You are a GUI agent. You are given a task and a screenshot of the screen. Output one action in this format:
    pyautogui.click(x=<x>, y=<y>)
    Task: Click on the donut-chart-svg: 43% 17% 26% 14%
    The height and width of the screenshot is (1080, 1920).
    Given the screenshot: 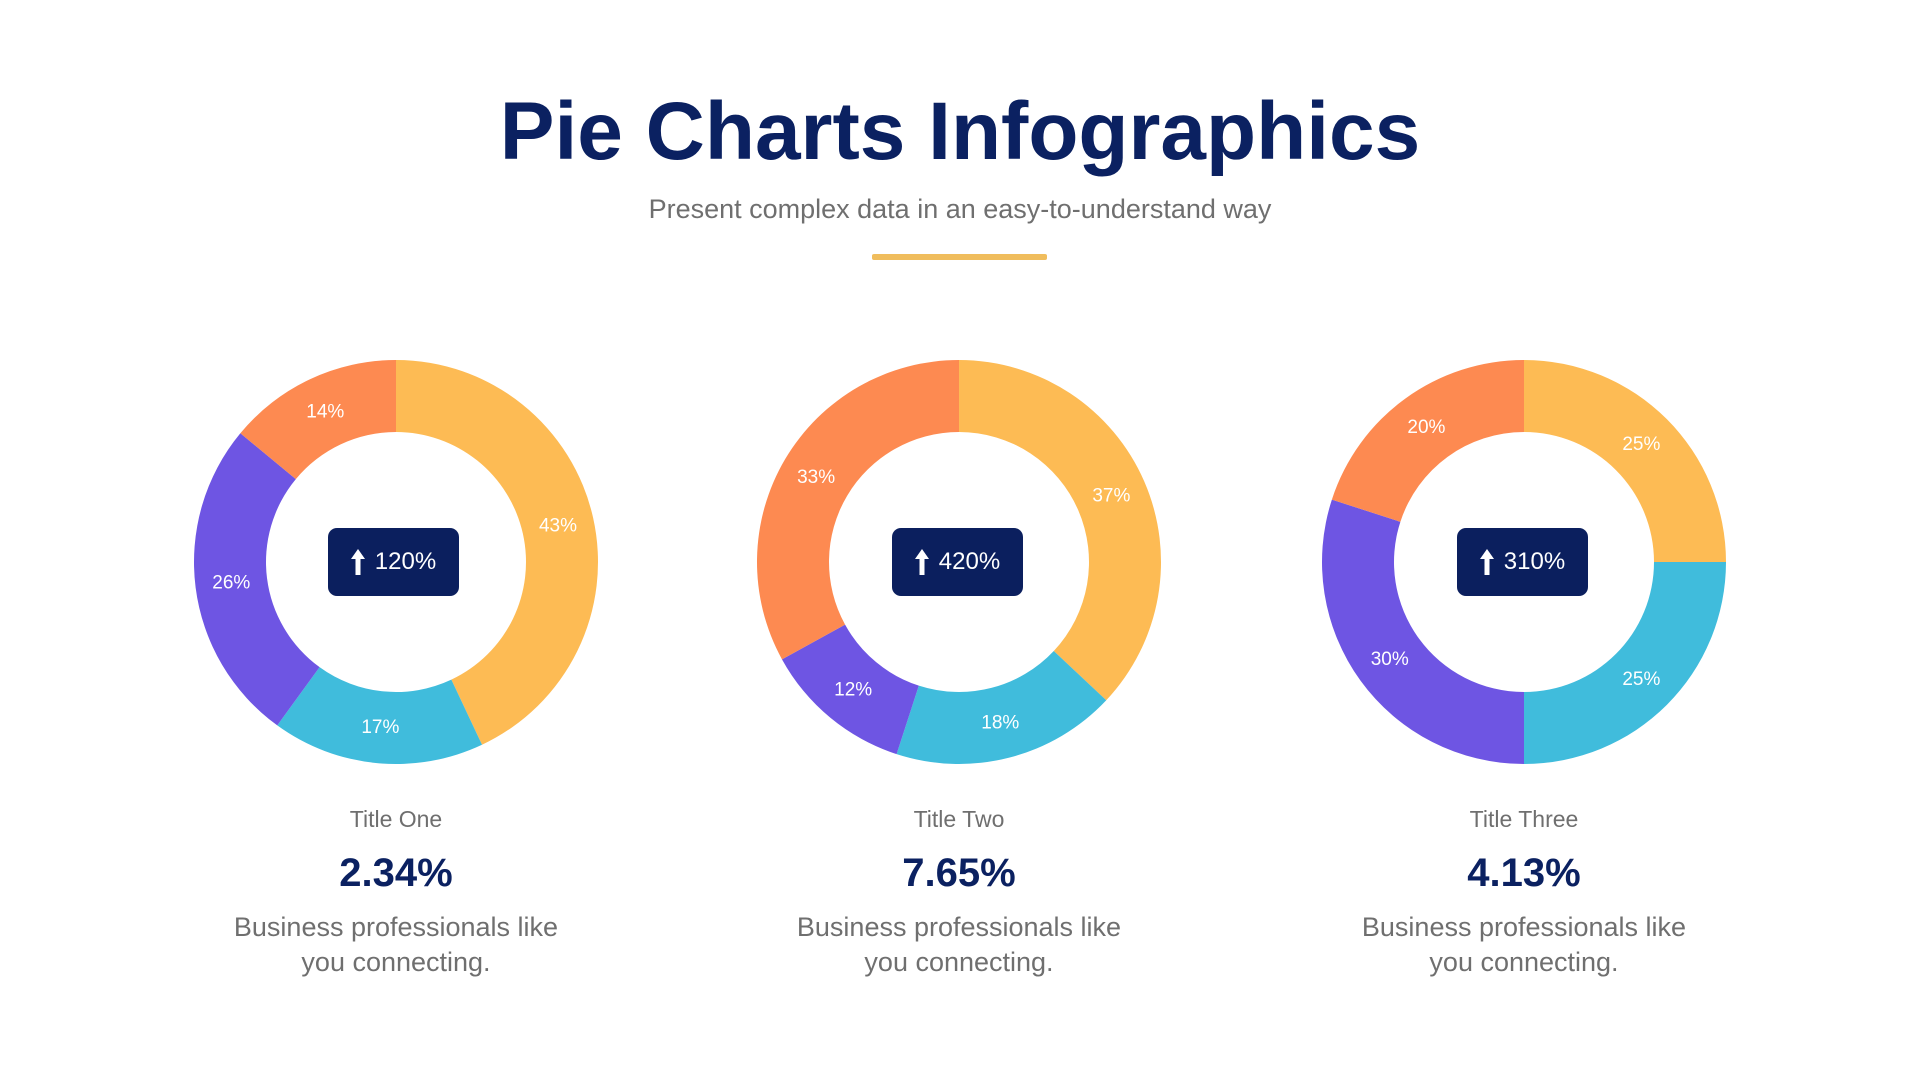 What is the action you would take?
    pyautogui.click(x=395, y=562)
    